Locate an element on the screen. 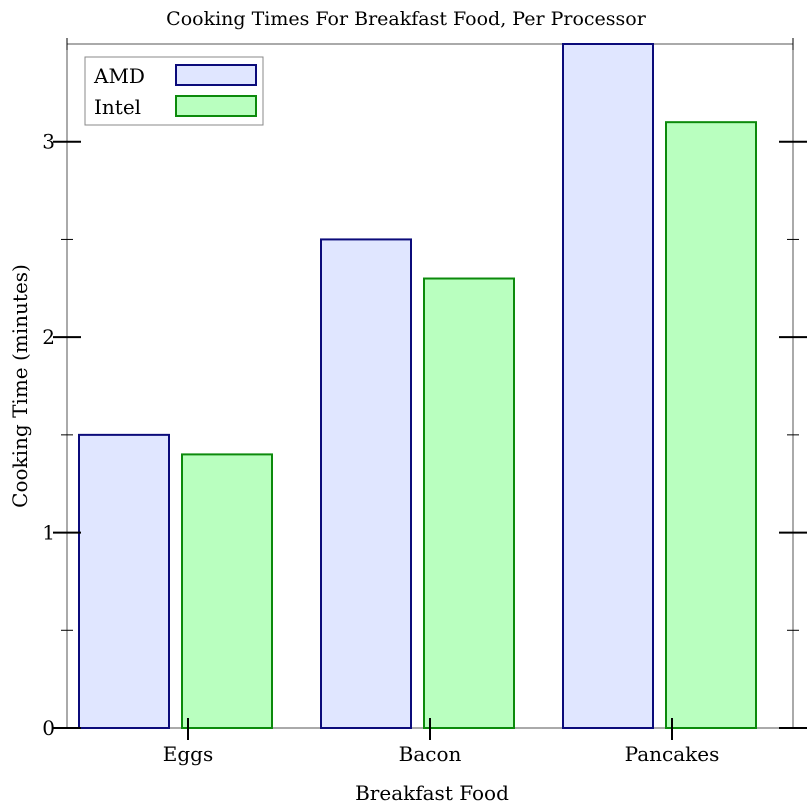  legend-swatch-amd is located at coordinates (216, 75).